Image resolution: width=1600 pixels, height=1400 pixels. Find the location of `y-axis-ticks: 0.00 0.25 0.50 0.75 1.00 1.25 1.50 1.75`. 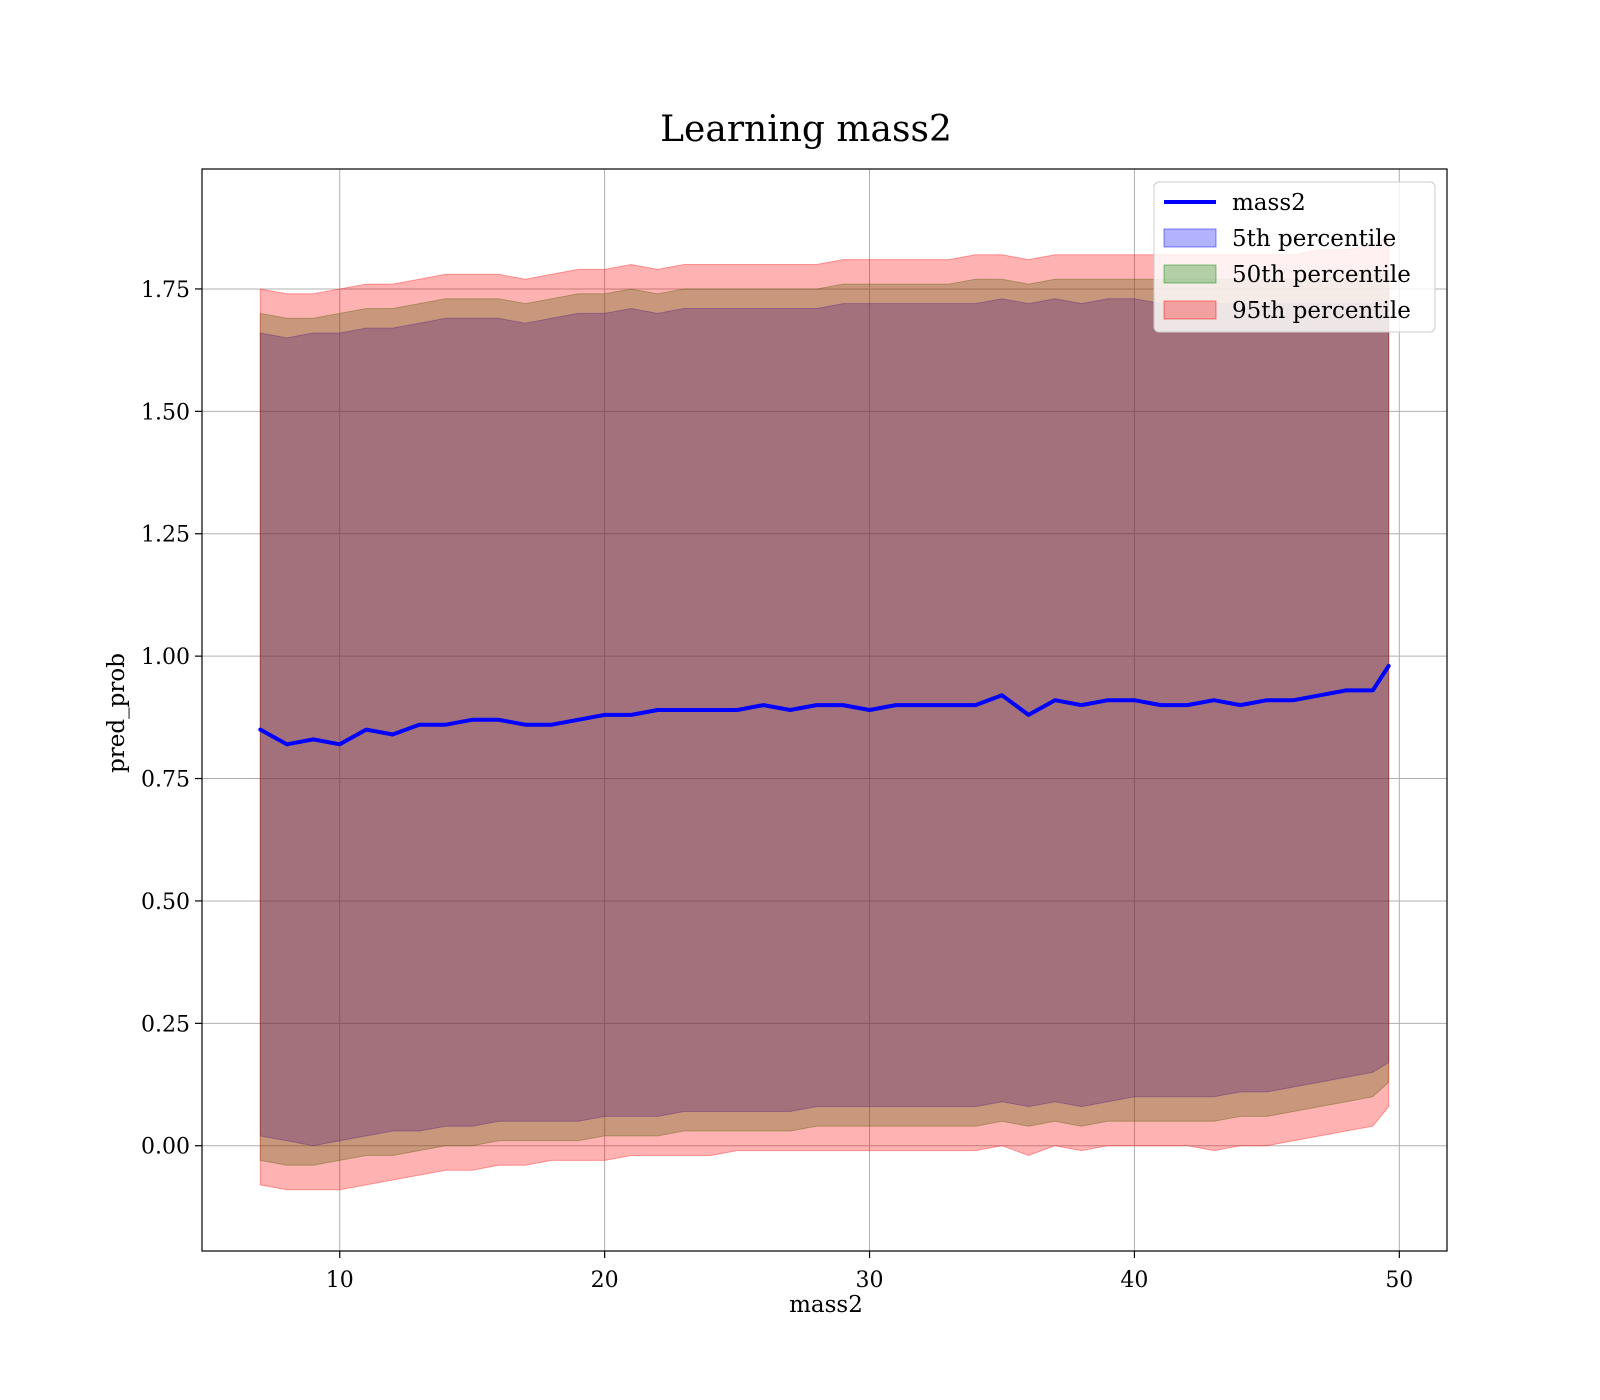

y-axis-ticks: 0.00 0.25 0.50 0.75 1.00 1.25 1.50 1.75 is located at coordinates (171, 719).